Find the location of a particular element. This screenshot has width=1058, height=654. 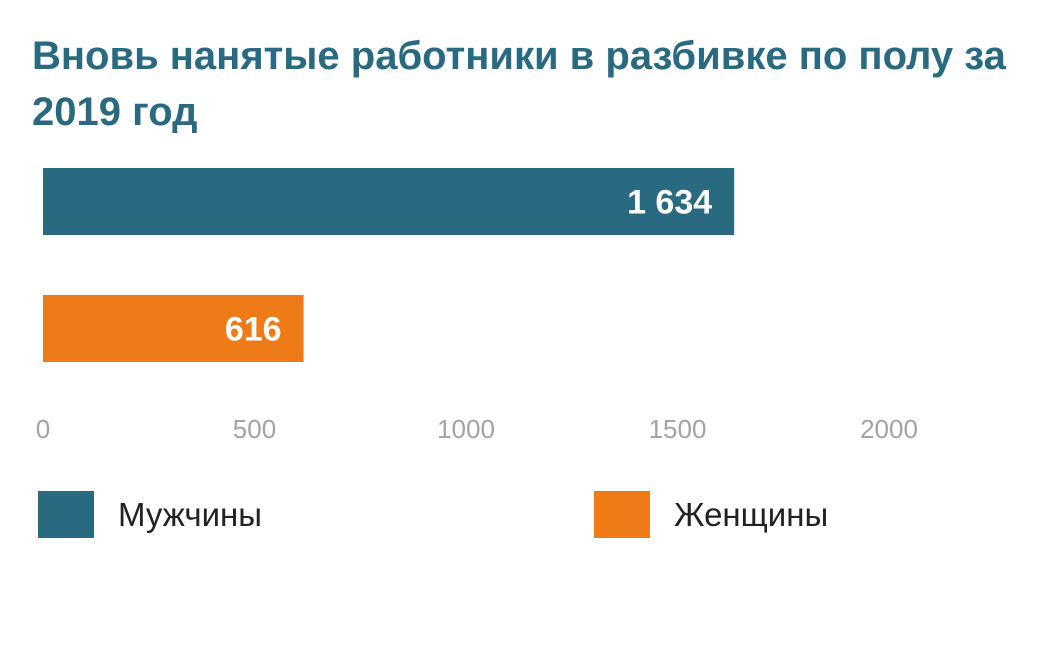

legend-label-men: Мужчины is located at coordinates (190, 514).